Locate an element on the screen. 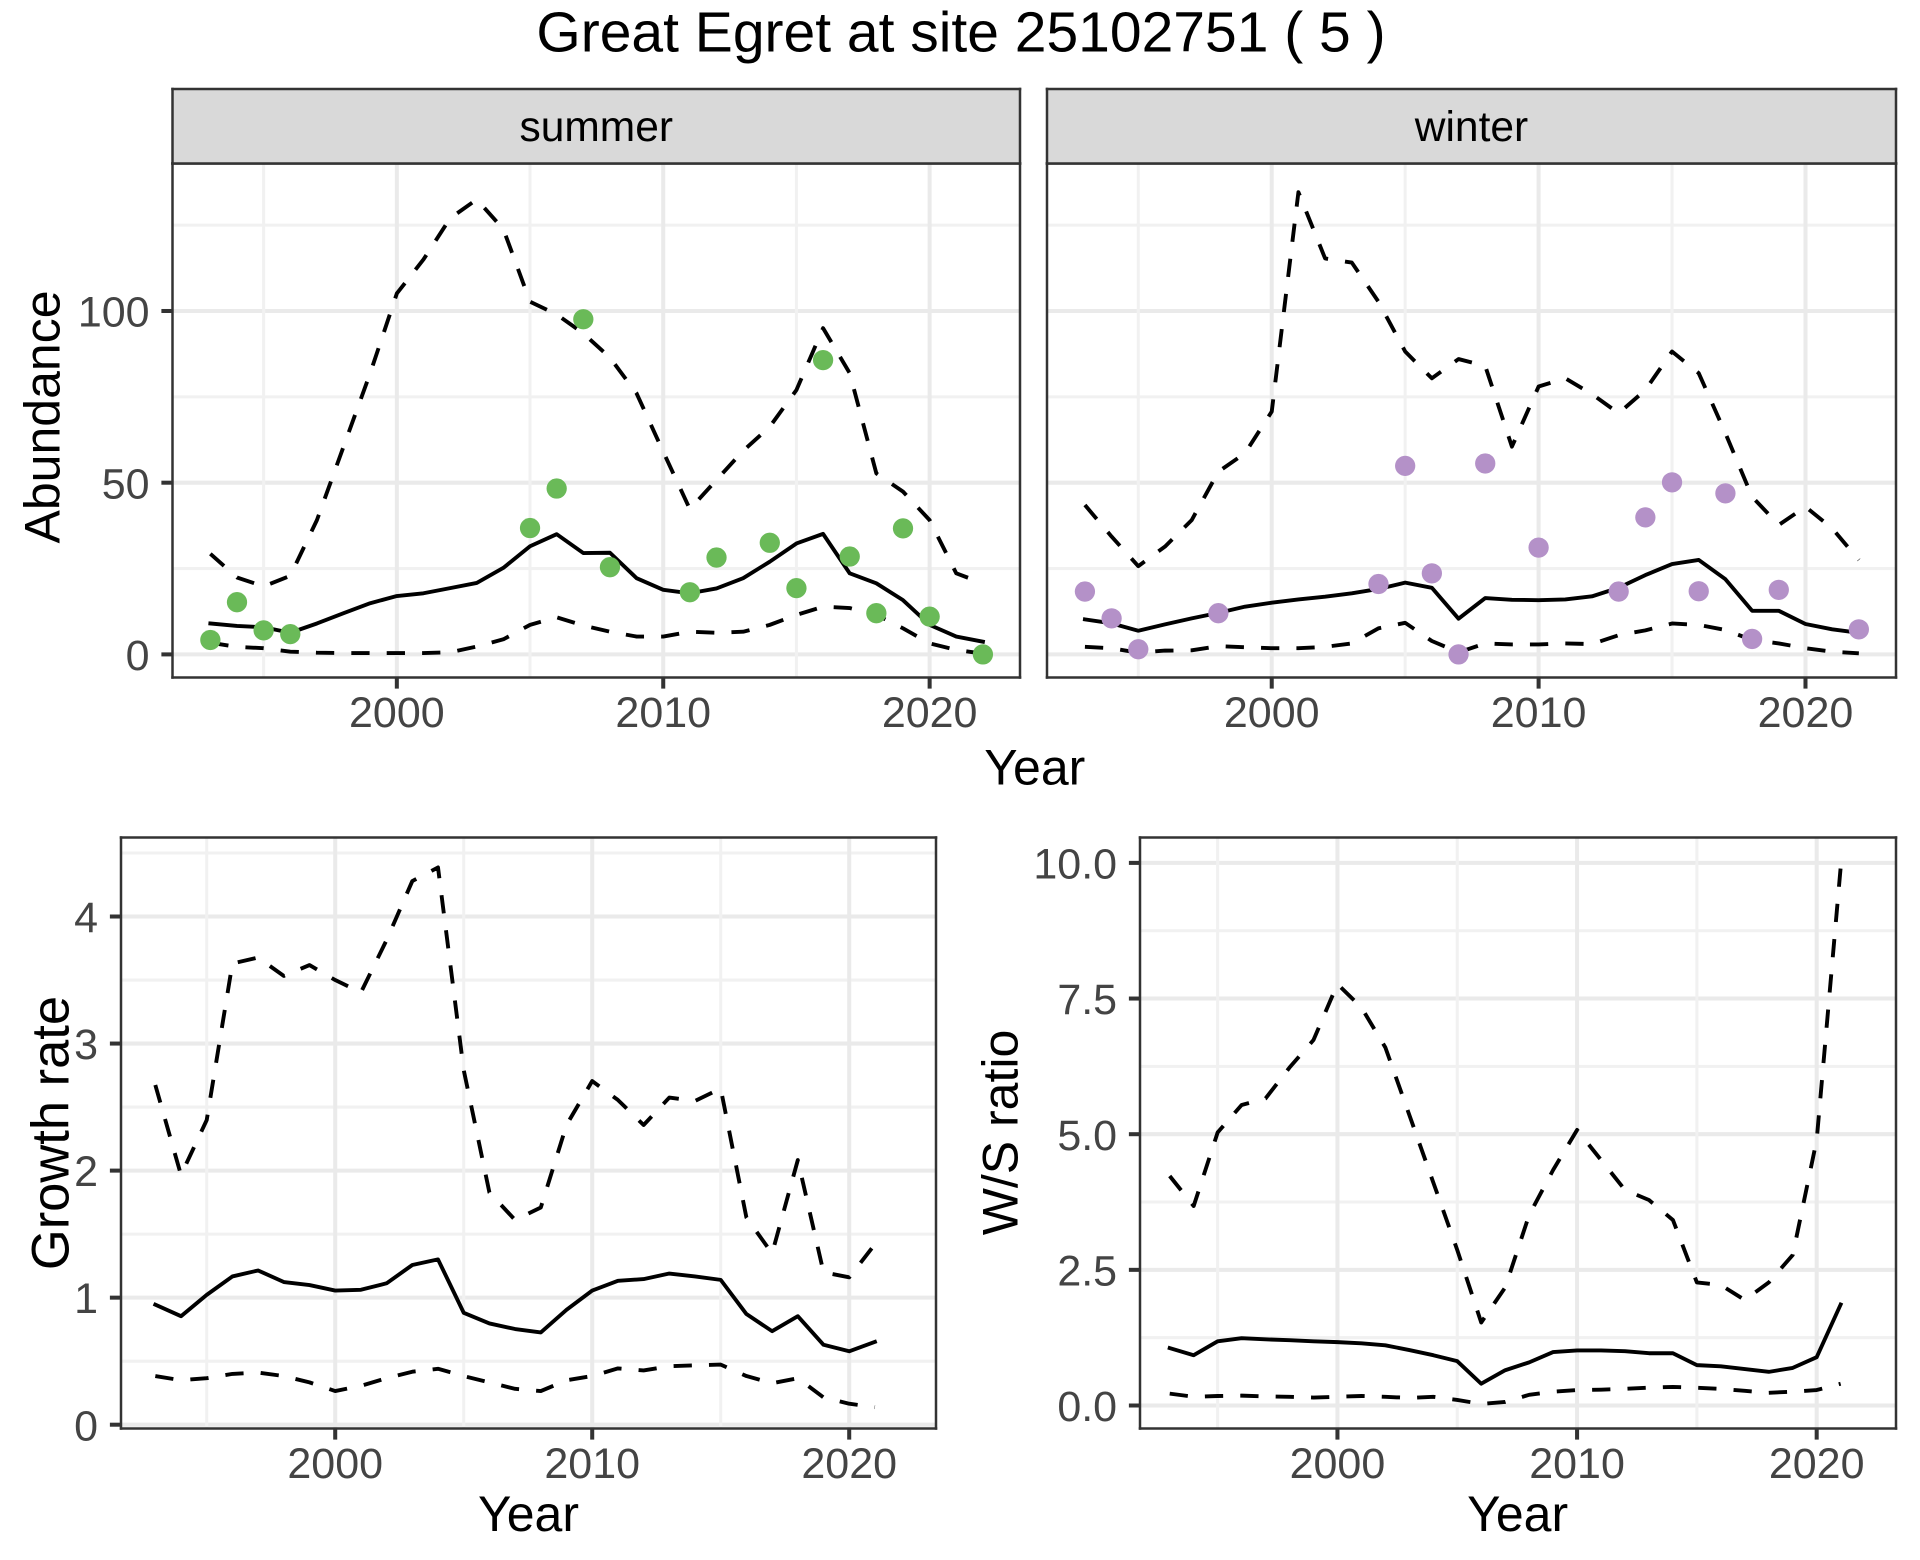 The image size is (1920, 1560). svg-text: summer is located at coordinates (596, 127).